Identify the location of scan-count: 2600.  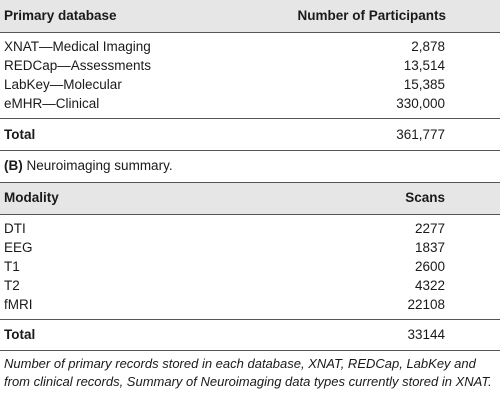
(429, 266).